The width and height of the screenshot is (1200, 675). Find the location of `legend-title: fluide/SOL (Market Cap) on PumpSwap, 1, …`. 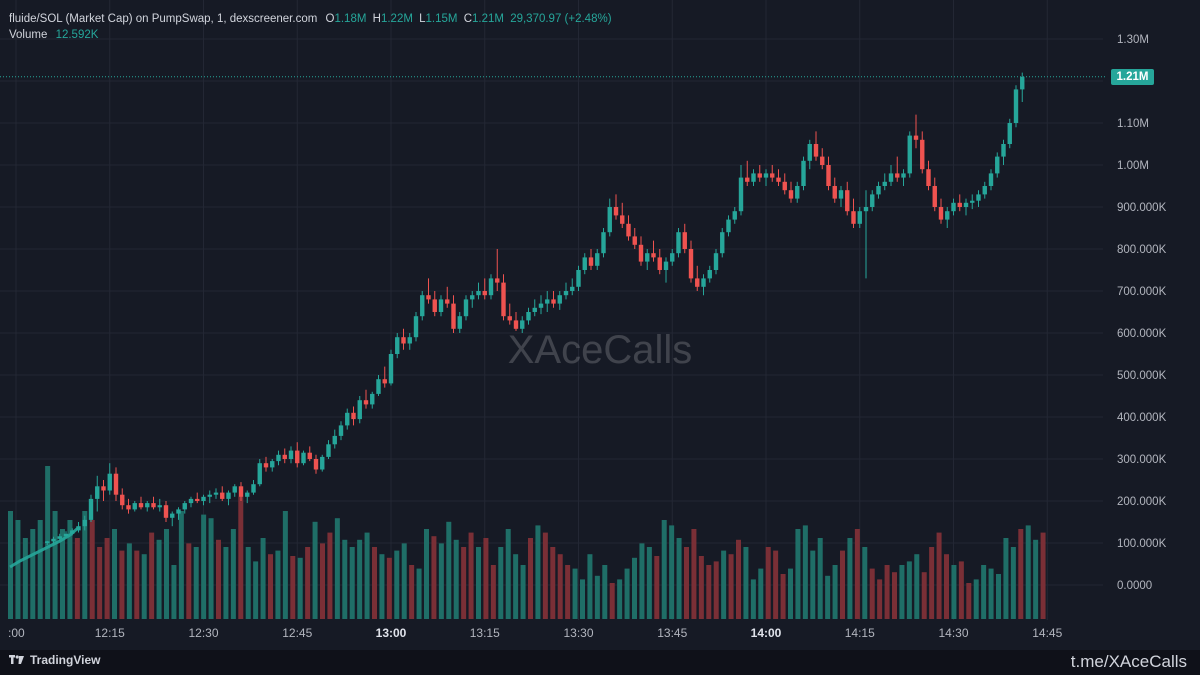

legend-title: fluide/SOL (Market Cap) on PumpSwap, 1, … is located at coordinates (163, 19).